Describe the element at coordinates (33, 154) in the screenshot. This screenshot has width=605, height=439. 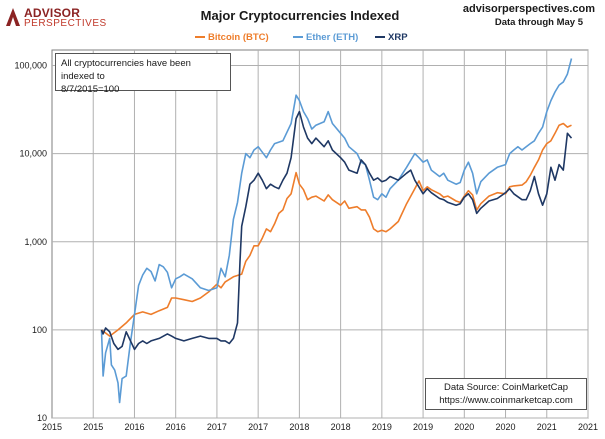
I see `y-tick-label: 10,000` at that location.